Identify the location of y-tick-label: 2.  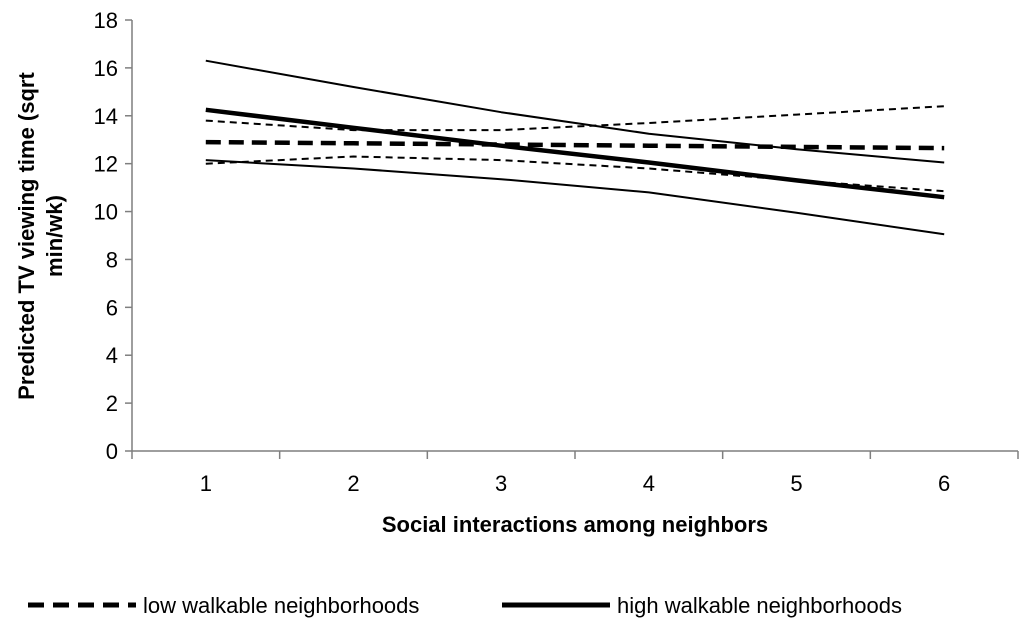
(112, 403).